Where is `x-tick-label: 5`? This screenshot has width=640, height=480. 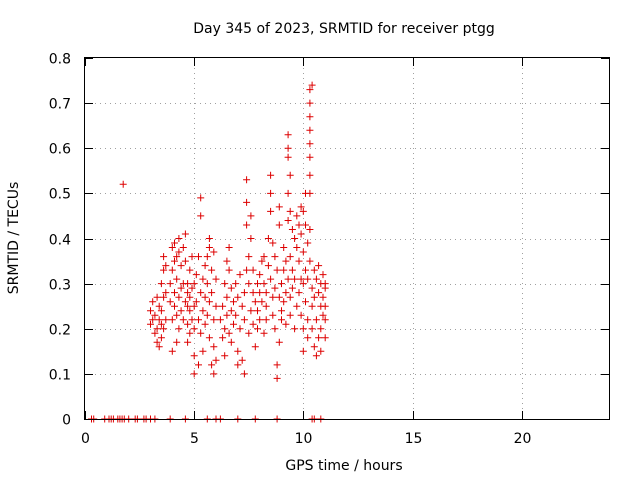
x-tick-label: 5 is located at coordinates (194, 439).